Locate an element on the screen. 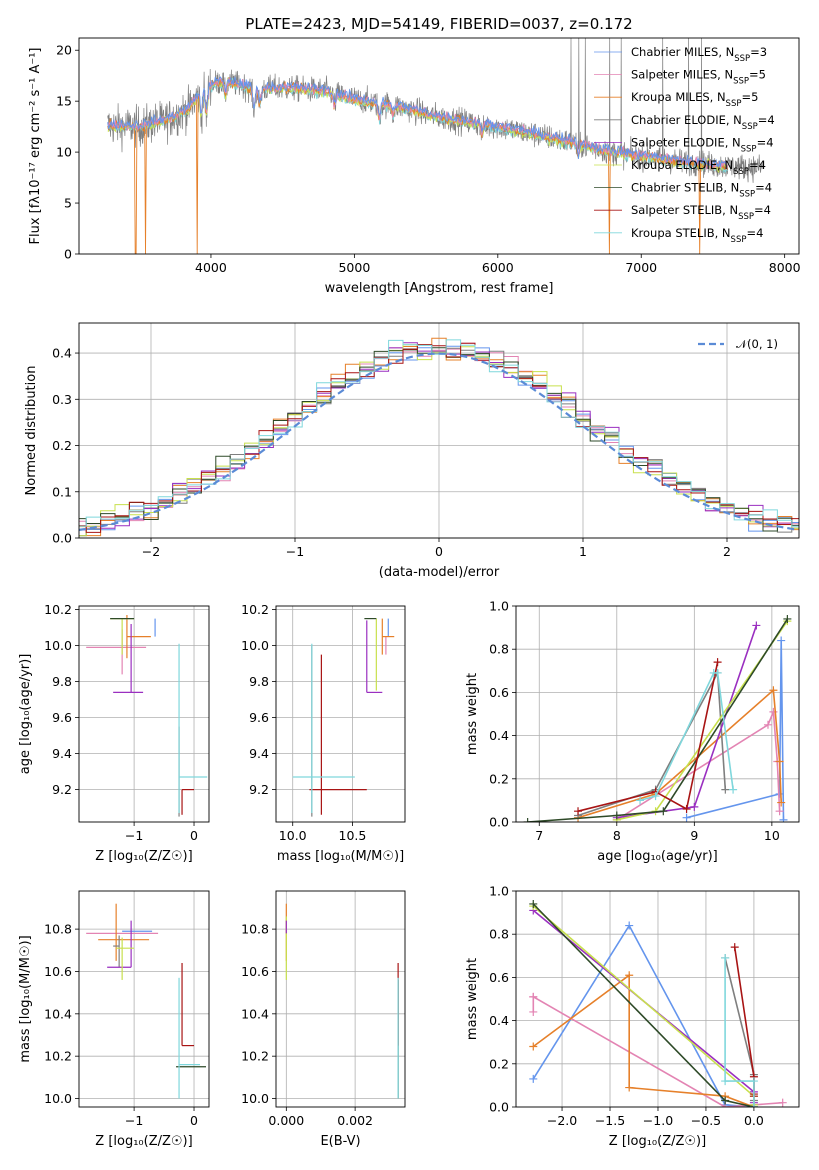 Image resolution: width=819 pixels, height=1170 pixels. series-salpeter-miles is located at coordinates (417, 123).